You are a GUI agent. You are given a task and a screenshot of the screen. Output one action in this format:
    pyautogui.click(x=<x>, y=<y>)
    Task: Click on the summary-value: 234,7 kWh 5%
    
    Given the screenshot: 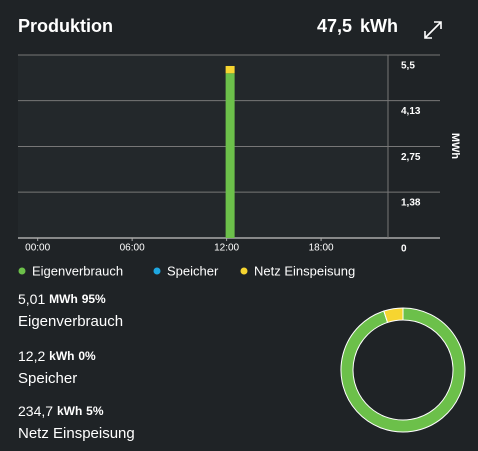 What is the action you would take?
    pyautogui.click(x=61, y=411)
    